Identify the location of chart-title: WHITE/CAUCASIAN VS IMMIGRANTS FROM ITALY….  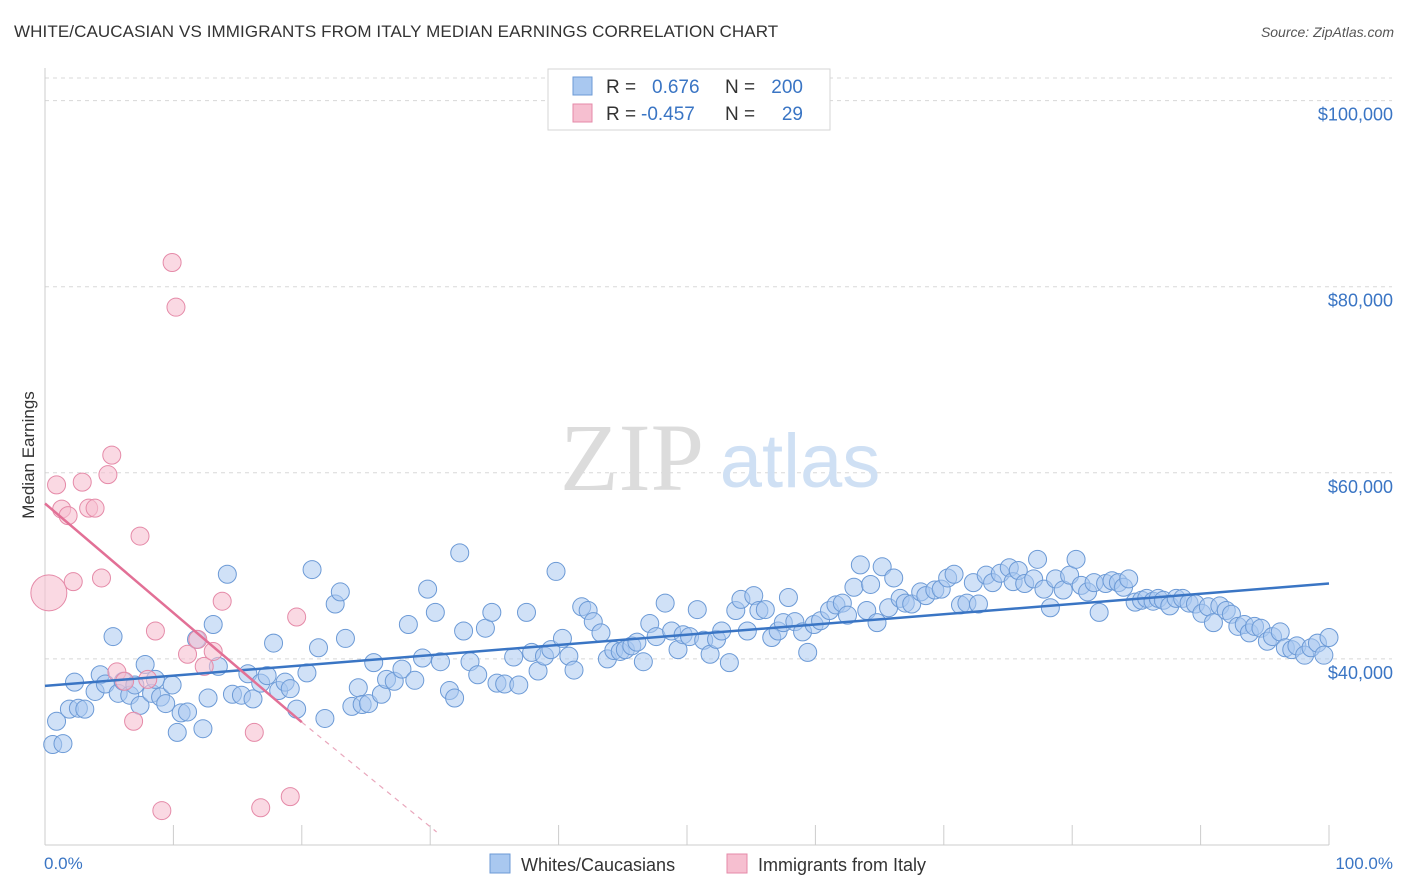
(396, 31).